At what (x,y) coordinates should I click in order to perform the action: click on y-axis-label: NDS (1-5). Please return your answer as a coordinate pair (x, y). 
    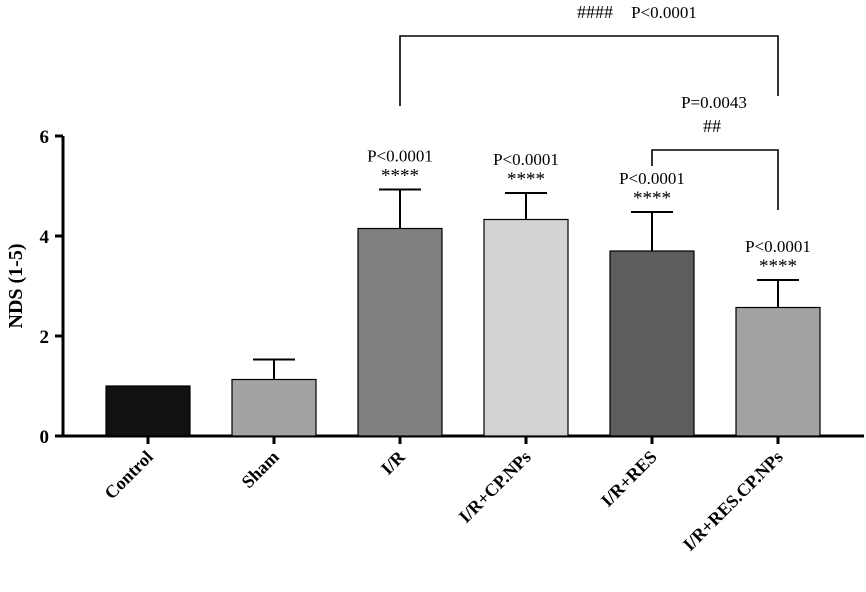
    Looking at the image, I should click on (16, 286).